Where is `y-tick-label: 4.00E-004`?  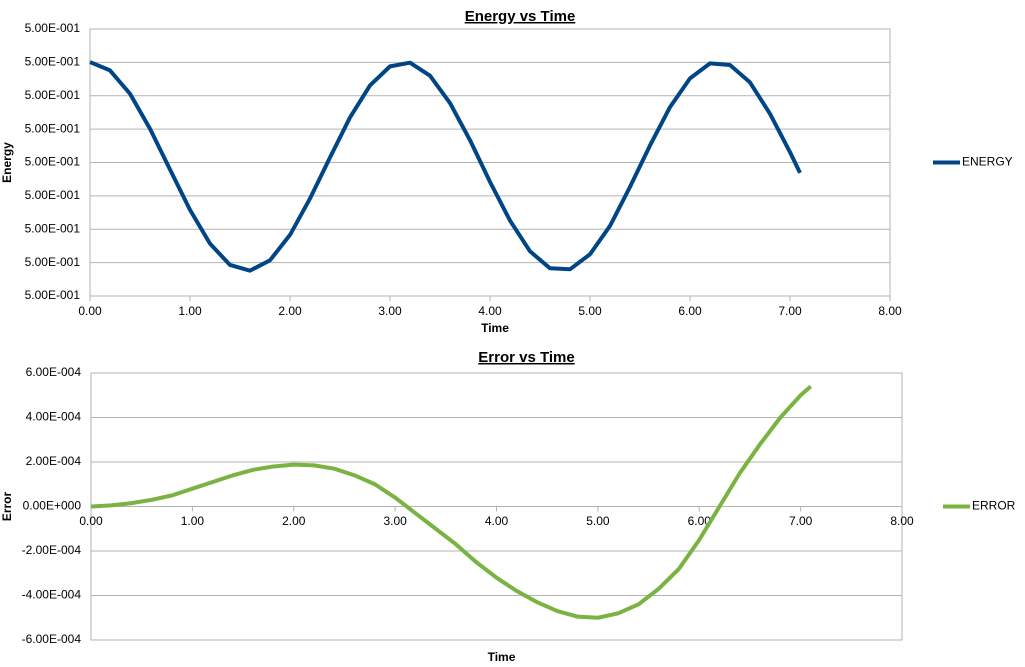
y-tick-label: 4.00E-004 is located at coordinates (54, 417).